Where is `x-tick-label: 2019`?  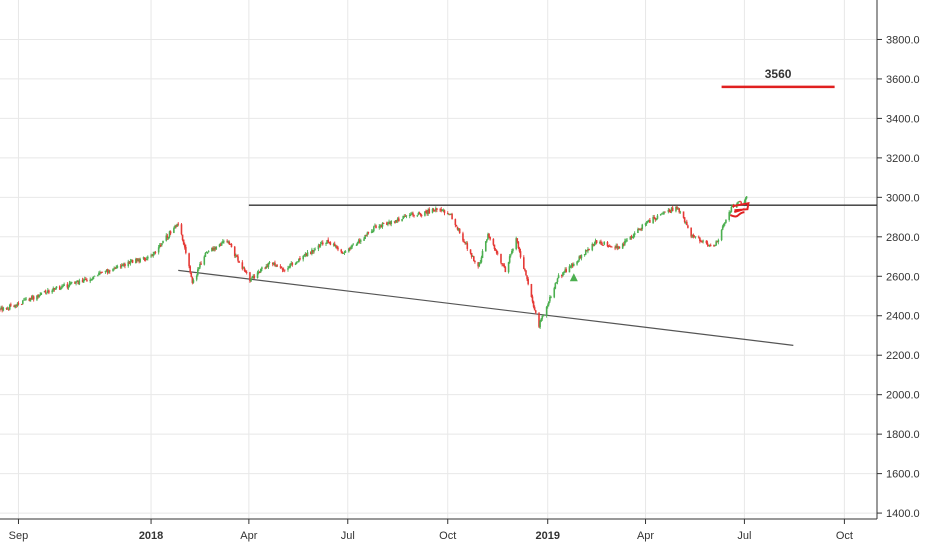
x-tick-label: 2019 is located at coordinates (547, 536).